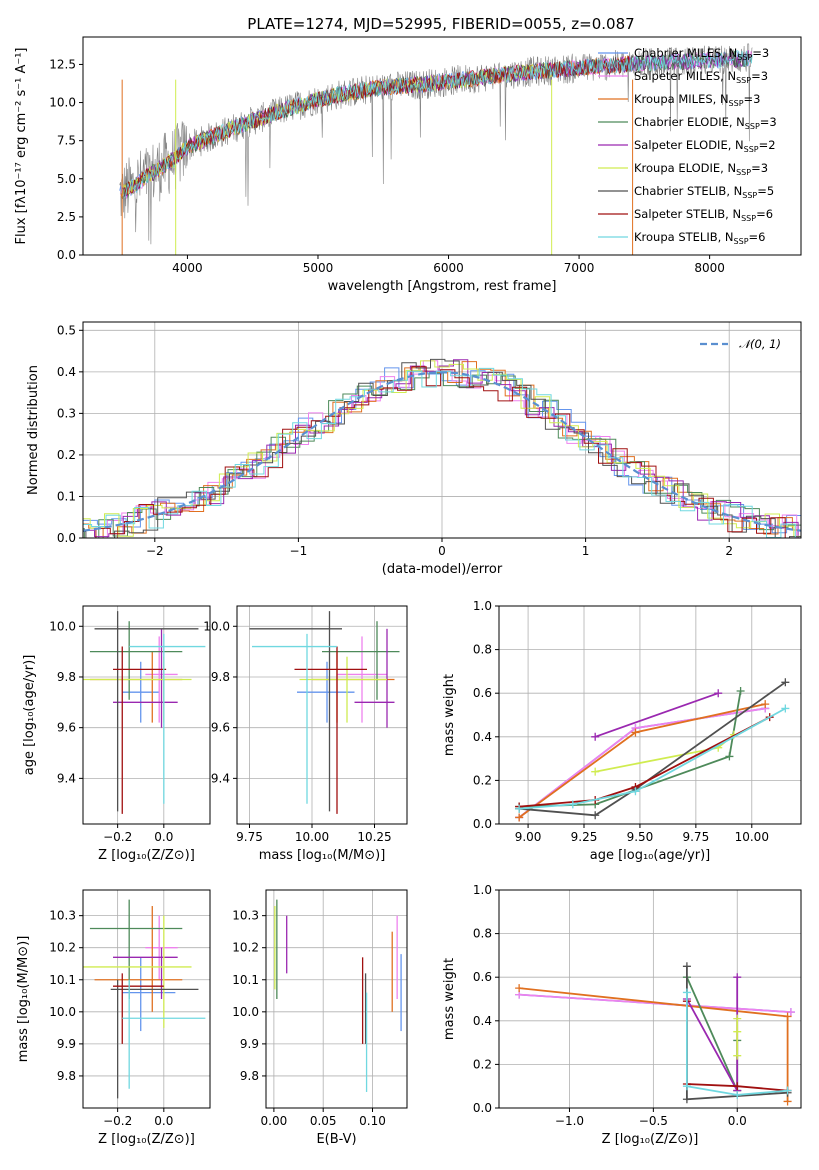 Image resolution: width=819 pixels, height=1170 pixels. Describe the element at coordinates (697, 100) in the screenshot. I see `legend-entry: Kroupa MILES, NSSP=3` at that location.